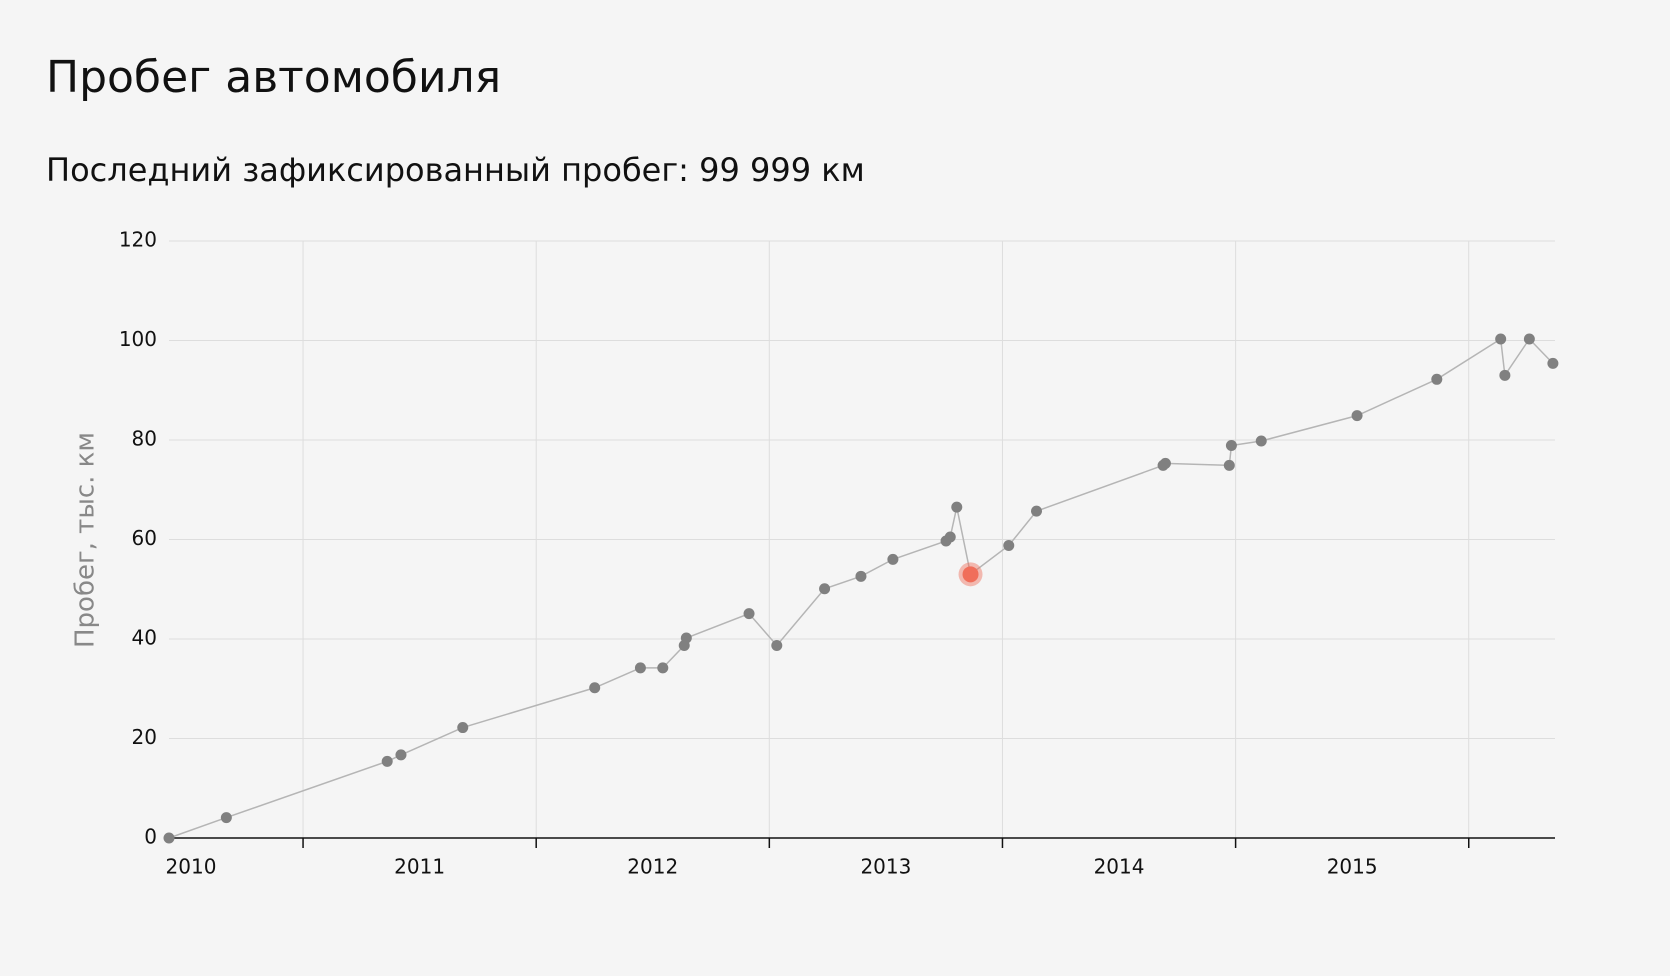  What do you see at coordinates (144, 538) in the screenshot?
I see `y-tick-label: 60` at bounding box center [144, 538].